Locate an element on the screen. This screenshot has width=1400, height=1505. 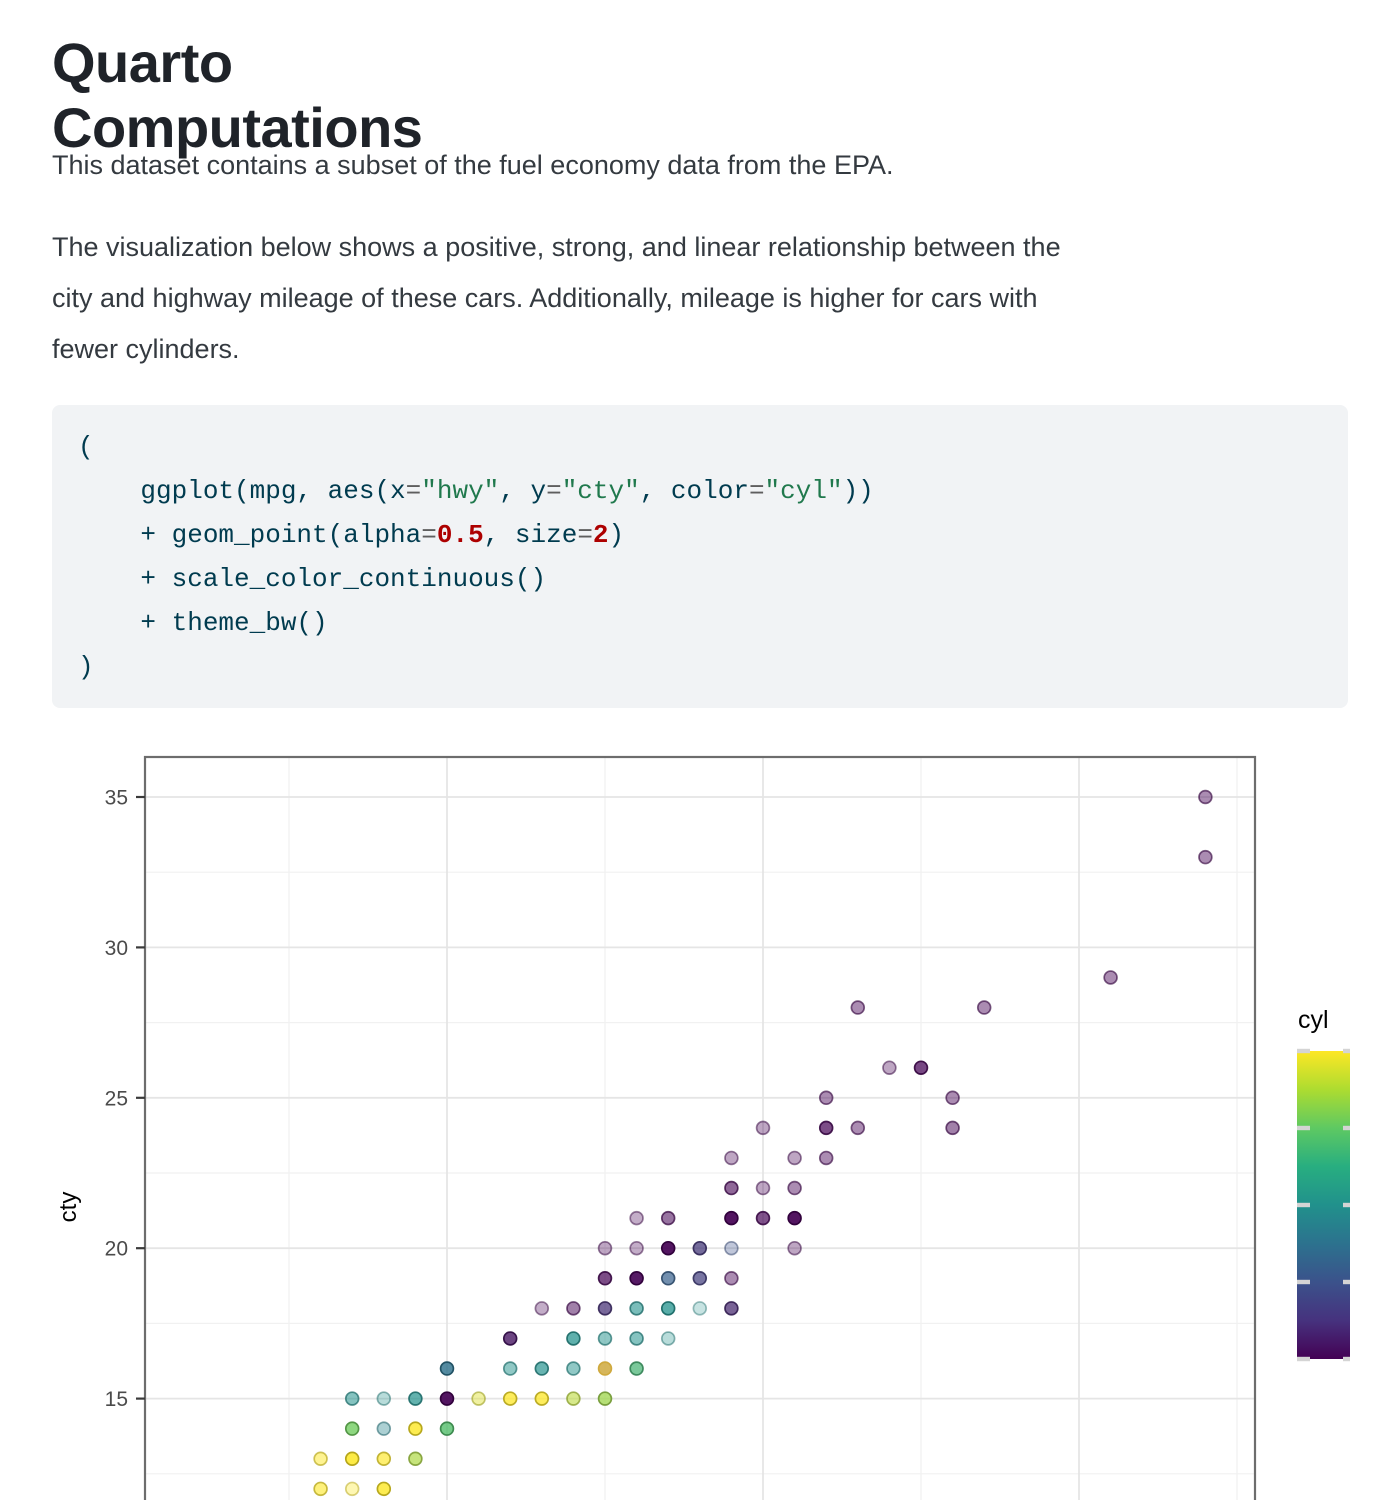
code-line: + theme_bw() is located at coordinates (203, 623).